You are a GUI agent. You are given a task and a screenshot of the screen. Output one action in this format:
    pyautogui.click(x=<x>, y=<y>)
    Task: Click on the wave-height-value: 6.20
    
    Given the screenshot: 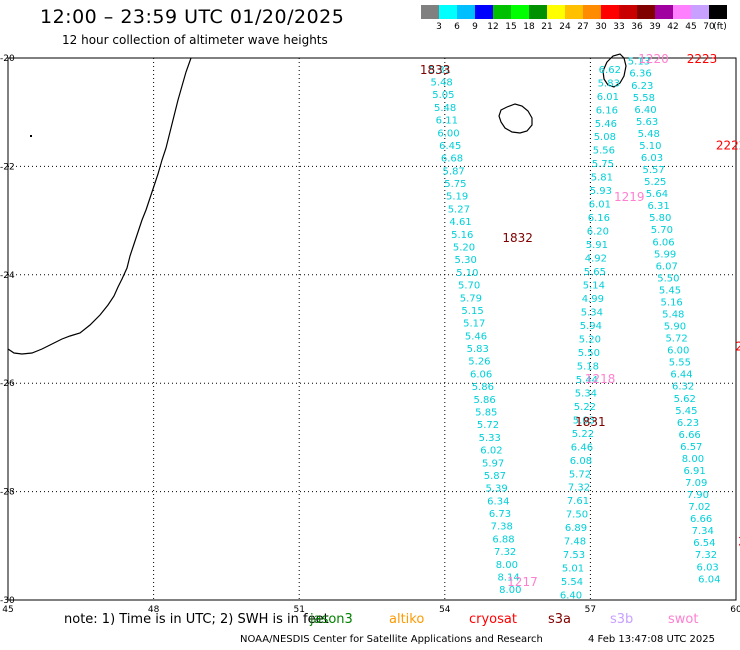 What is the action you would take?
    pyautogui.click(x=598, y=232)
    